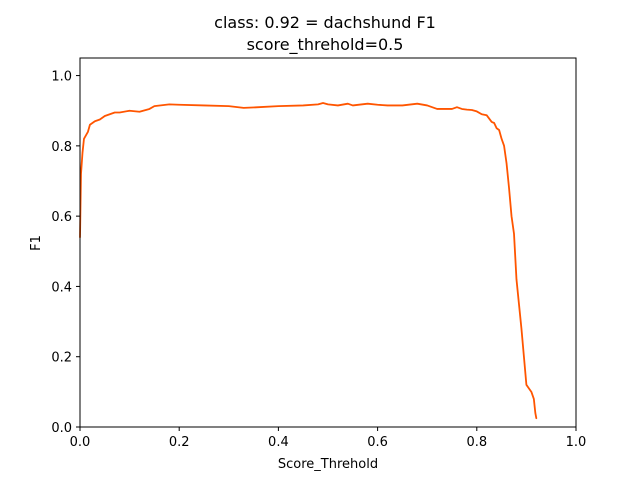 The height and width of the screenshot is (480, 640). What do you see at coordinates (61, 77) in the screenshot?
I see `y-tick-label: 1.0` at bounding box center [61, 77].